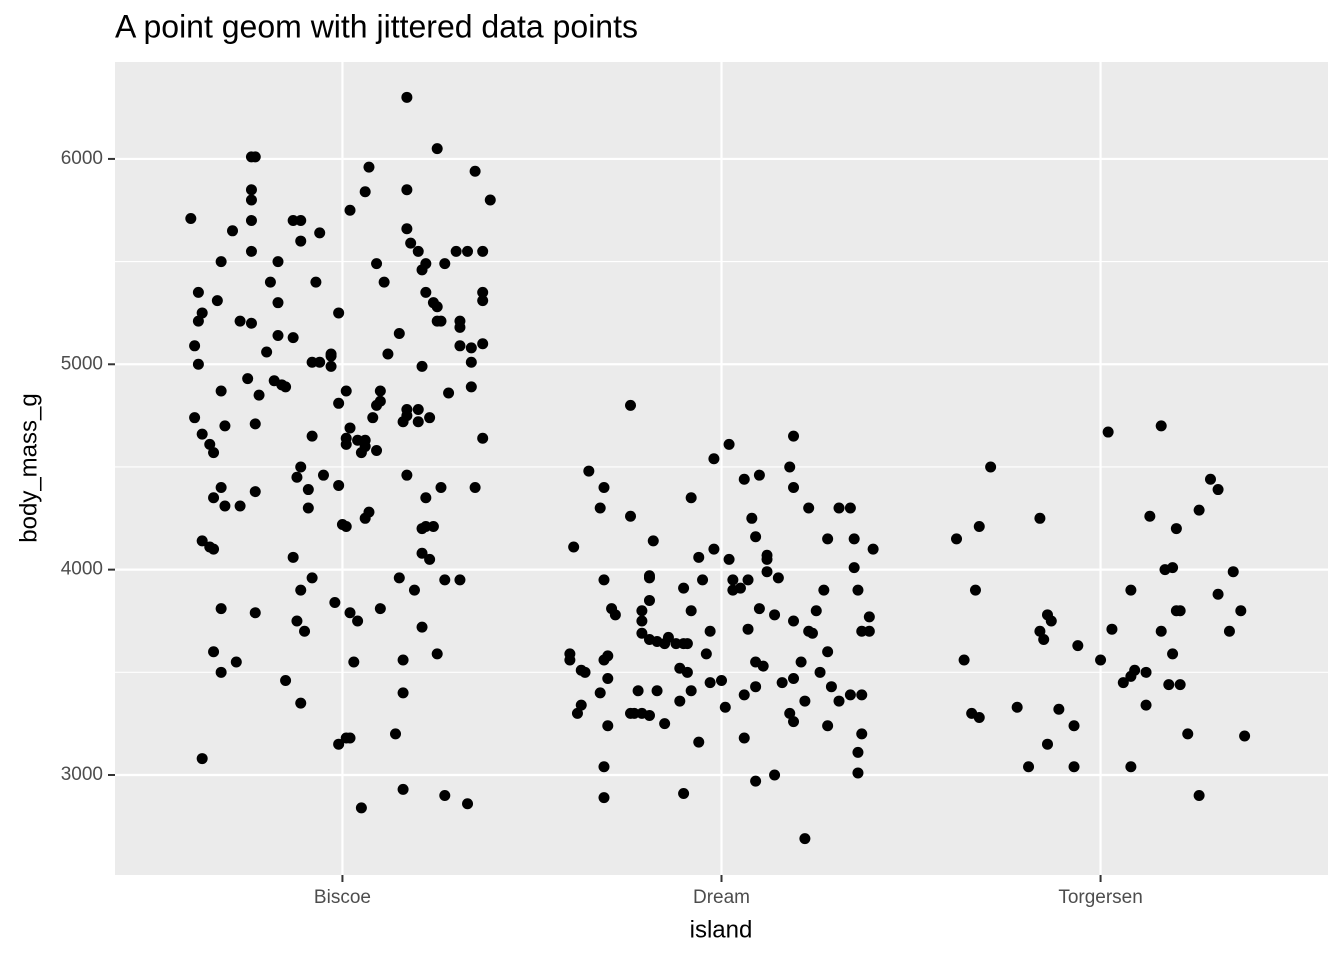 The width and height of the screenshot is (1344, 960). Describe the element at coordinates (82, 774) in the screenshot. I see `y-tick-label: 3000` at that location.